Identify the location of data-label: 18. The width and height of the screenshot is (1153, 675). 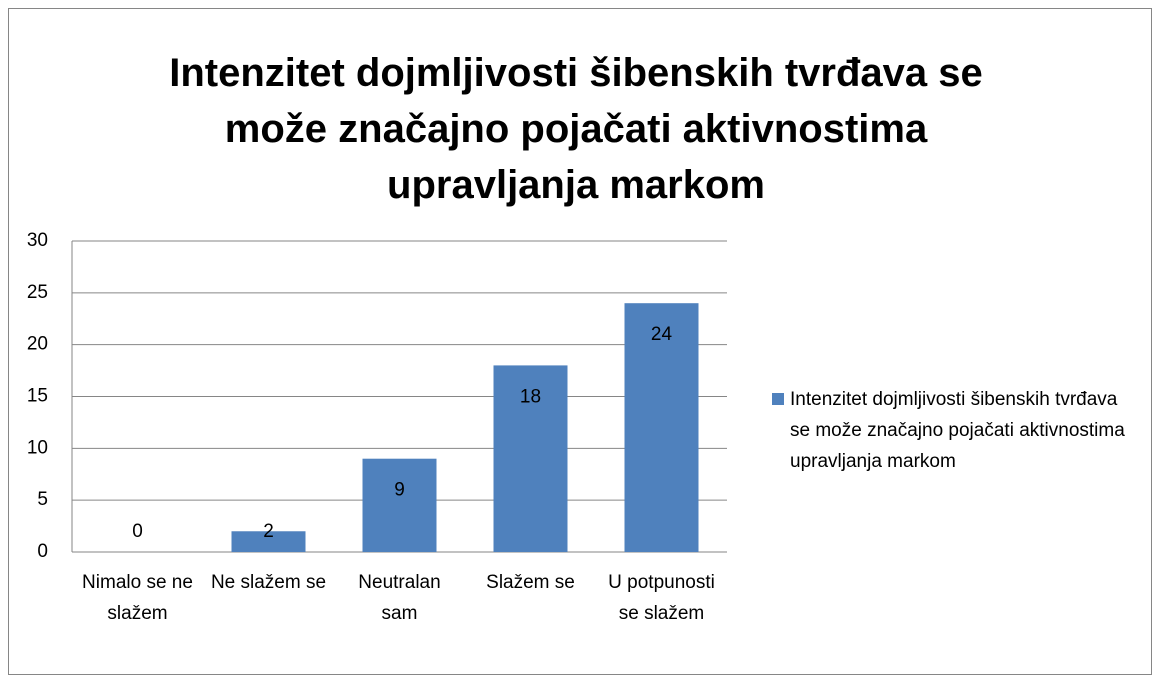
(530, 396).